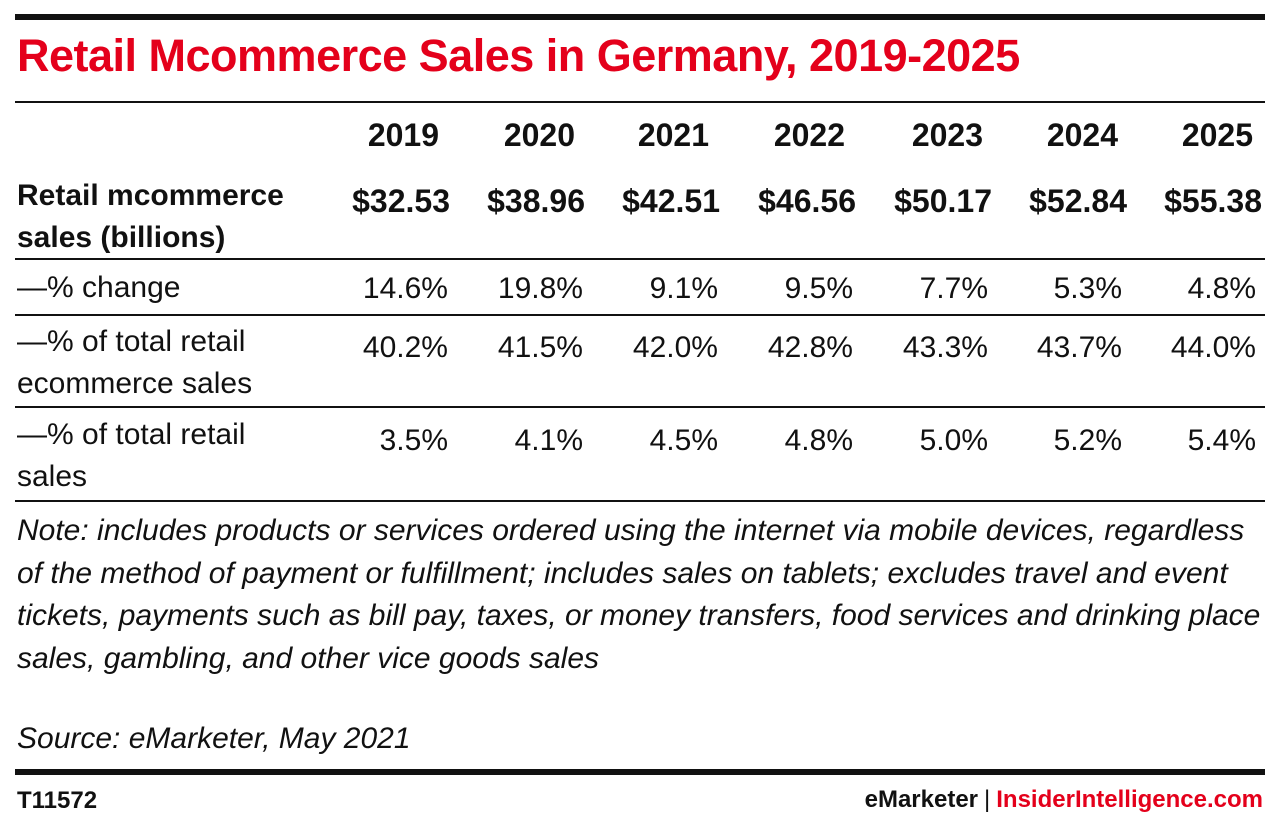 The width and height of the screenshot is (1280, 816). I want to click on row-label-line: sales (billions), so click(121, 237).